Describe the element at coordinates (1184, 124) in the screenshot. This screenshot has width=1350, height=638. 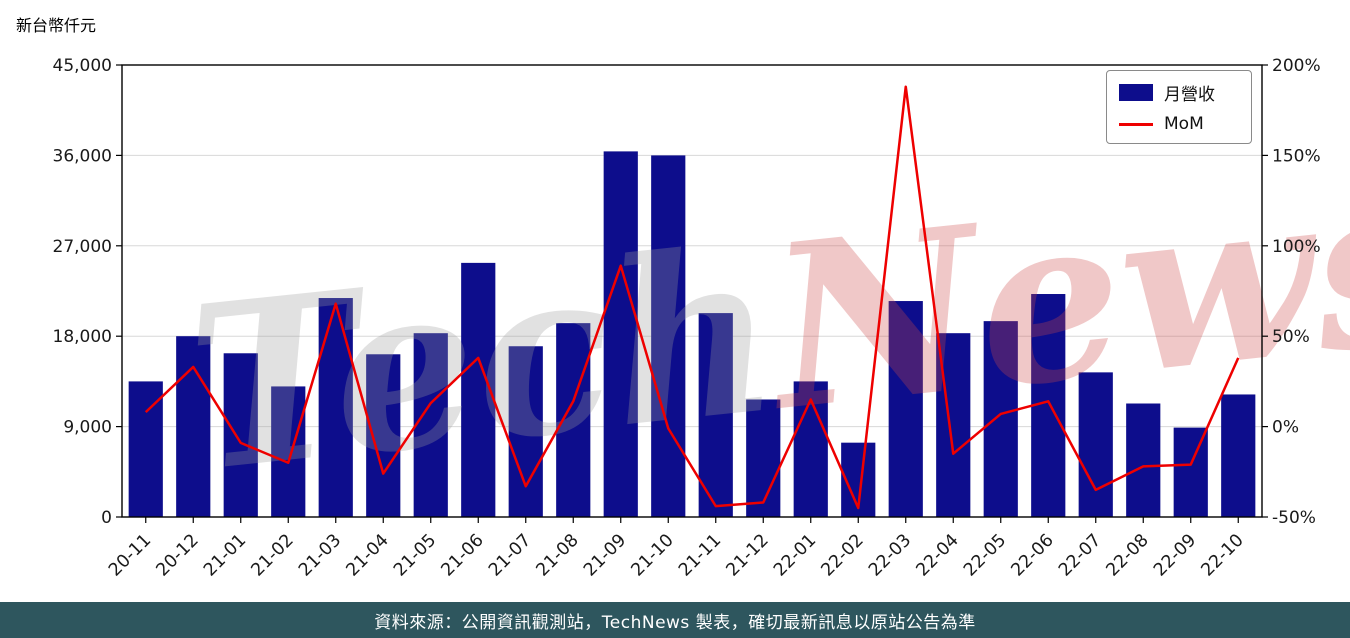
I see `mom-legend-label: MoM` at that location.